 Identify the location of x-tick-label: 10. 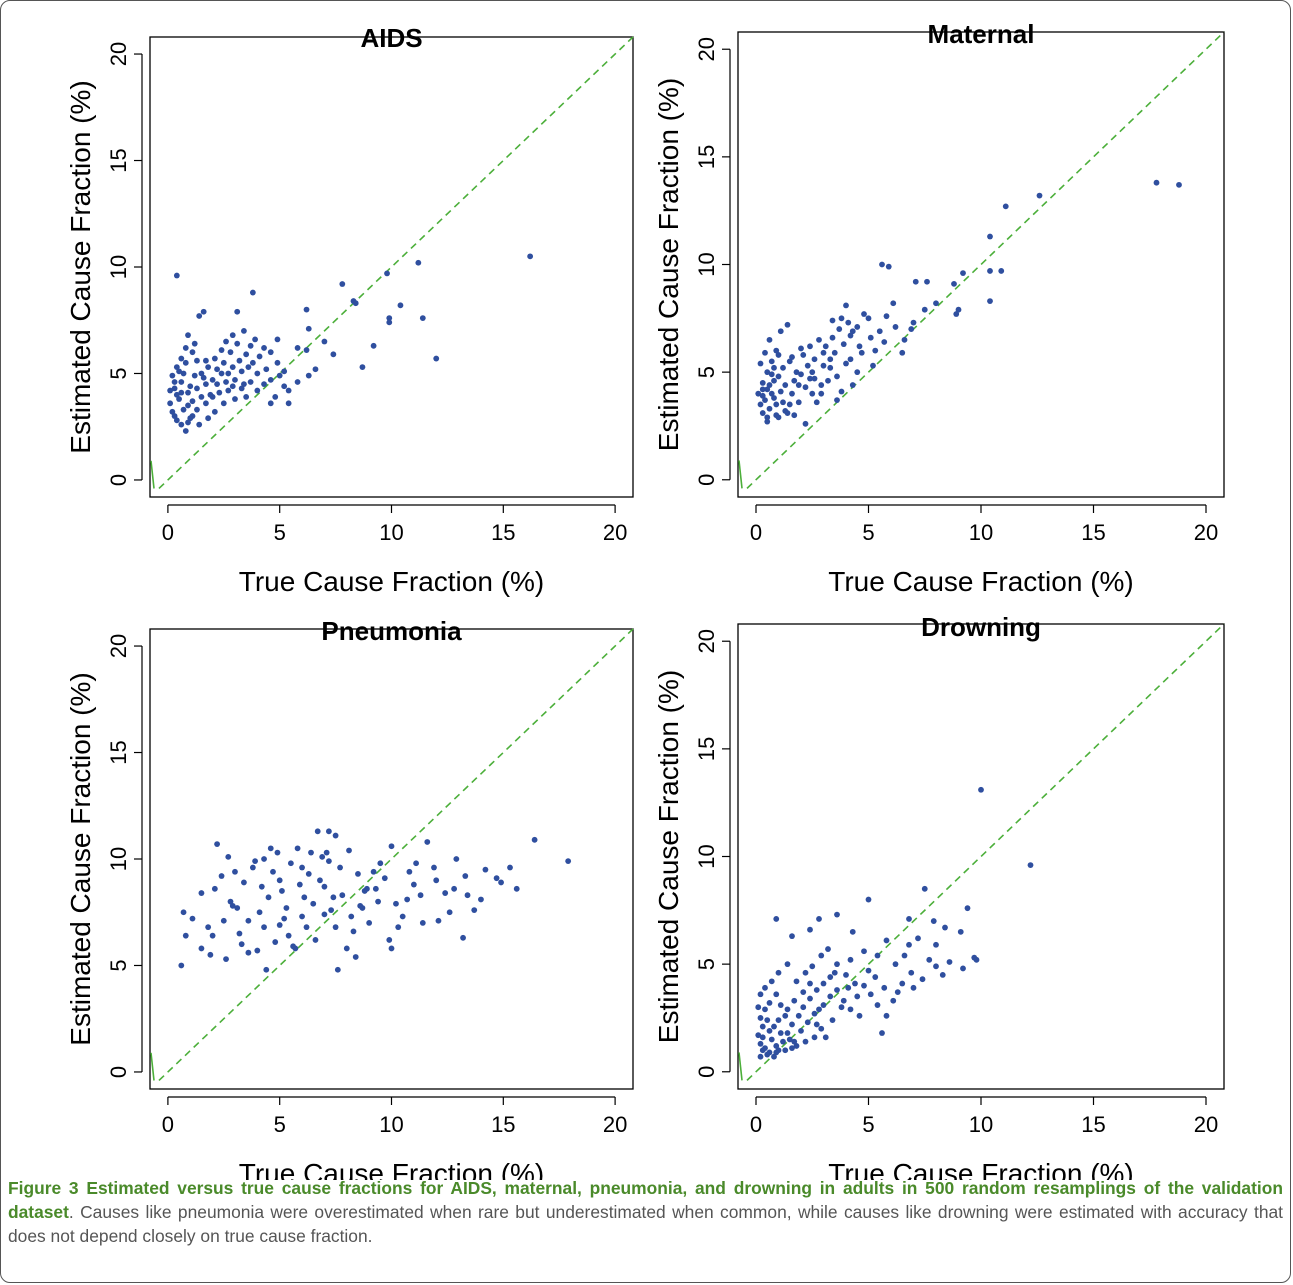
(391, 1124).